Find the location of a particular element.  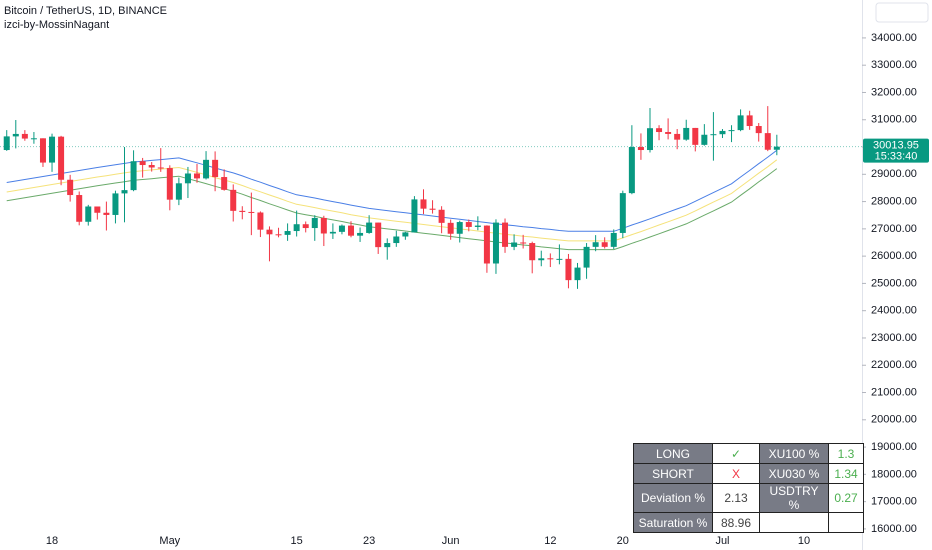

y-tick-label: 28000.00 is located at coordinates (894, 201).